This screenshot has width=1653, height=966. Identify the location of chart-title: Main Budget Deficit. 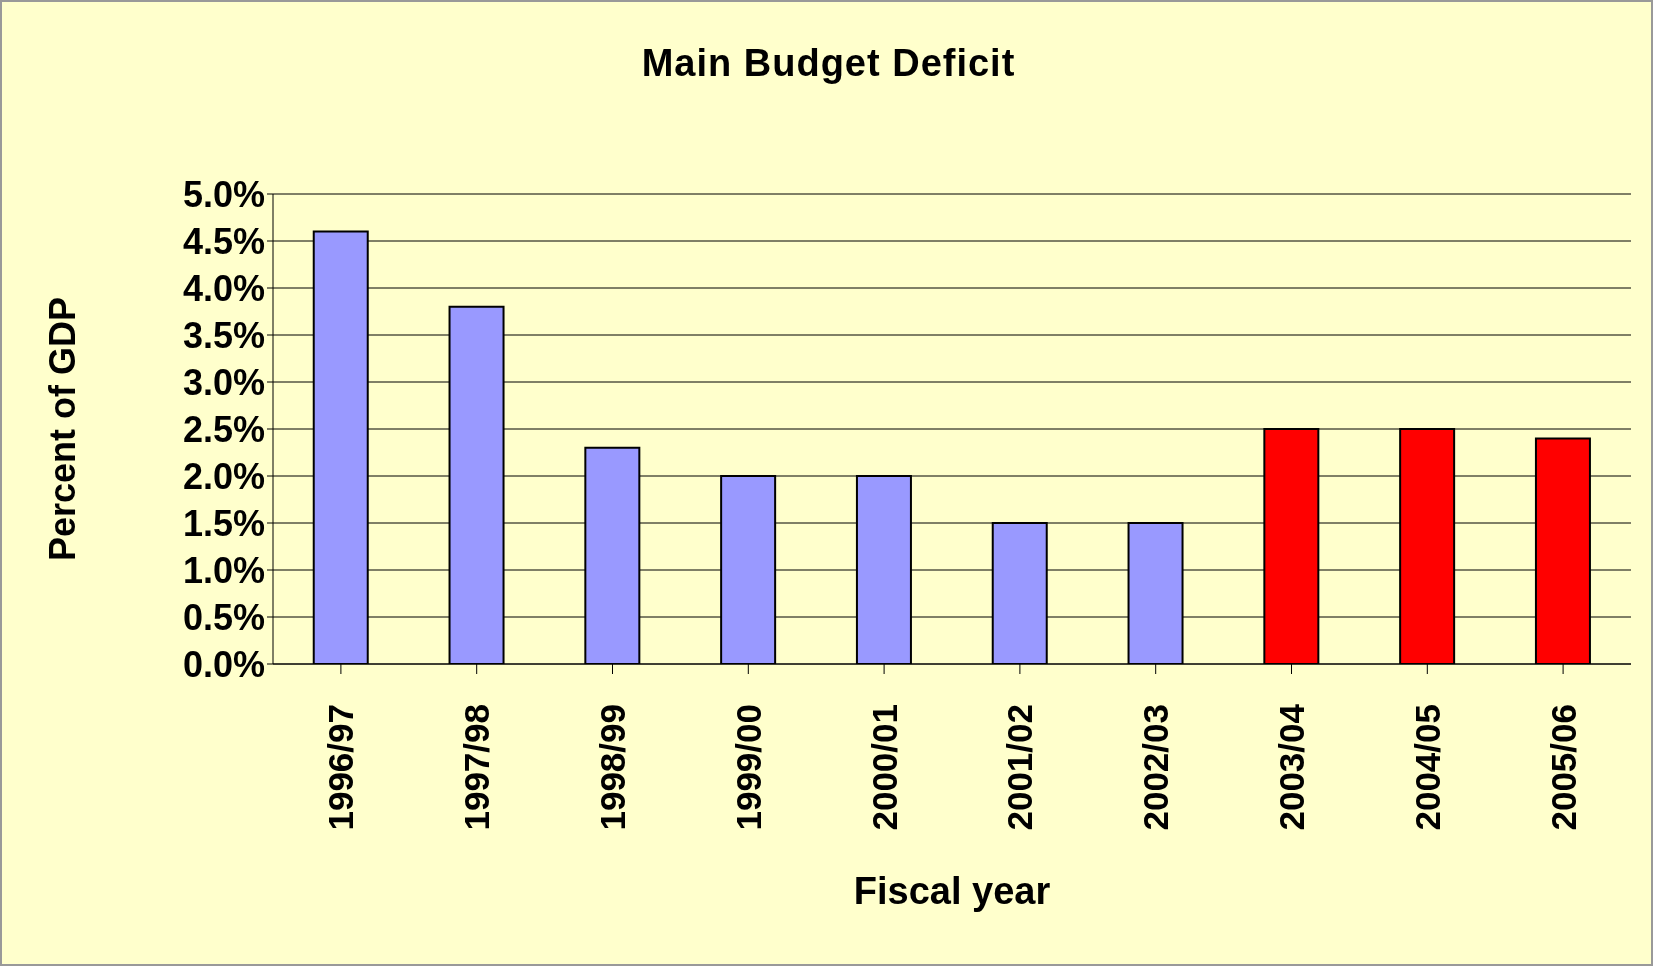
(828, 63).